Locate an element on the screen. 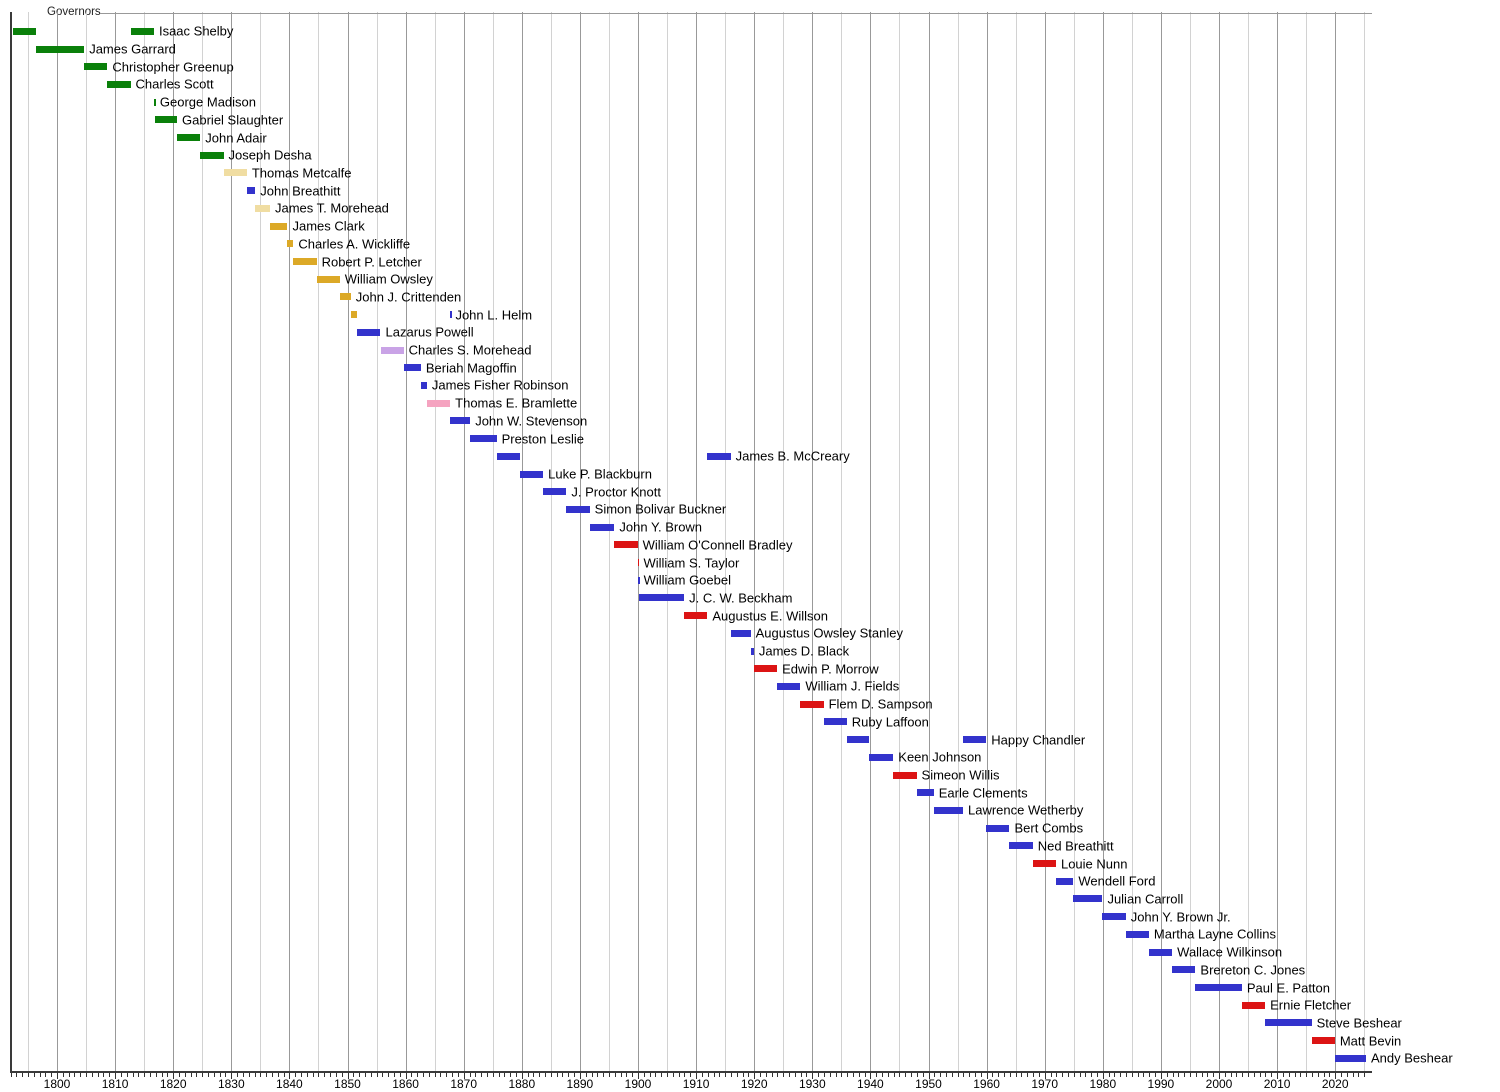 The image size is (1500, 1092). year-tick-1984 is located at coordinates (1127, 1075).